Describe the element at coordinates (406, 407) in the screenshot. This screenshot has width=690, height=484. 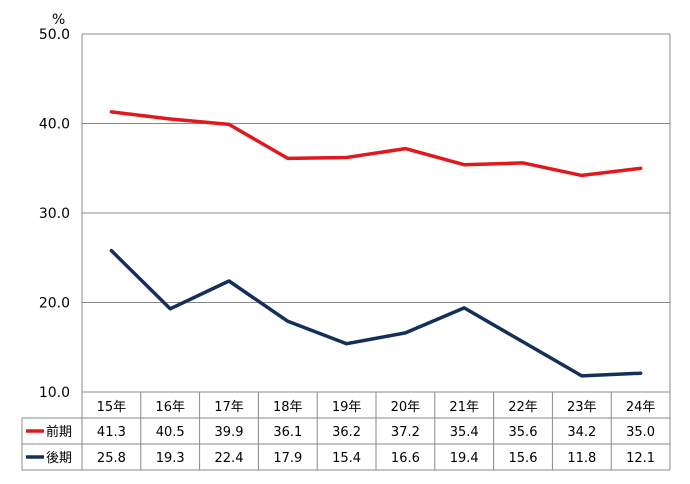
I see `x-category-label: 20年` at that location.